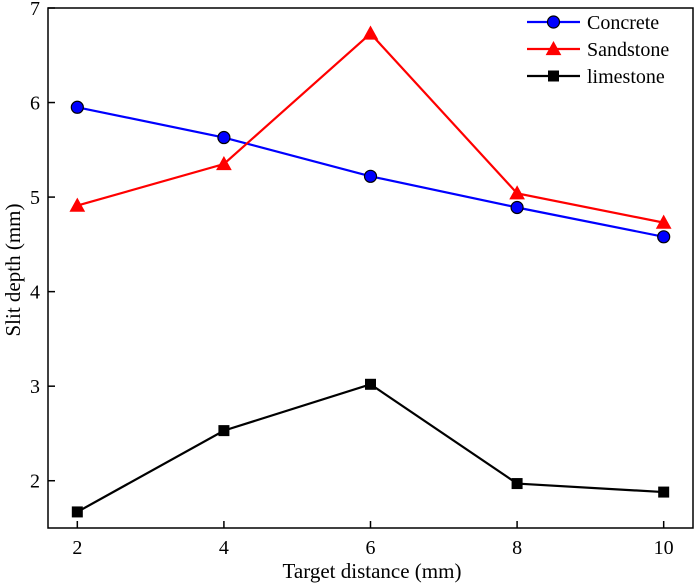  I want to click on y-tick-label: 2, so click(35, 482).